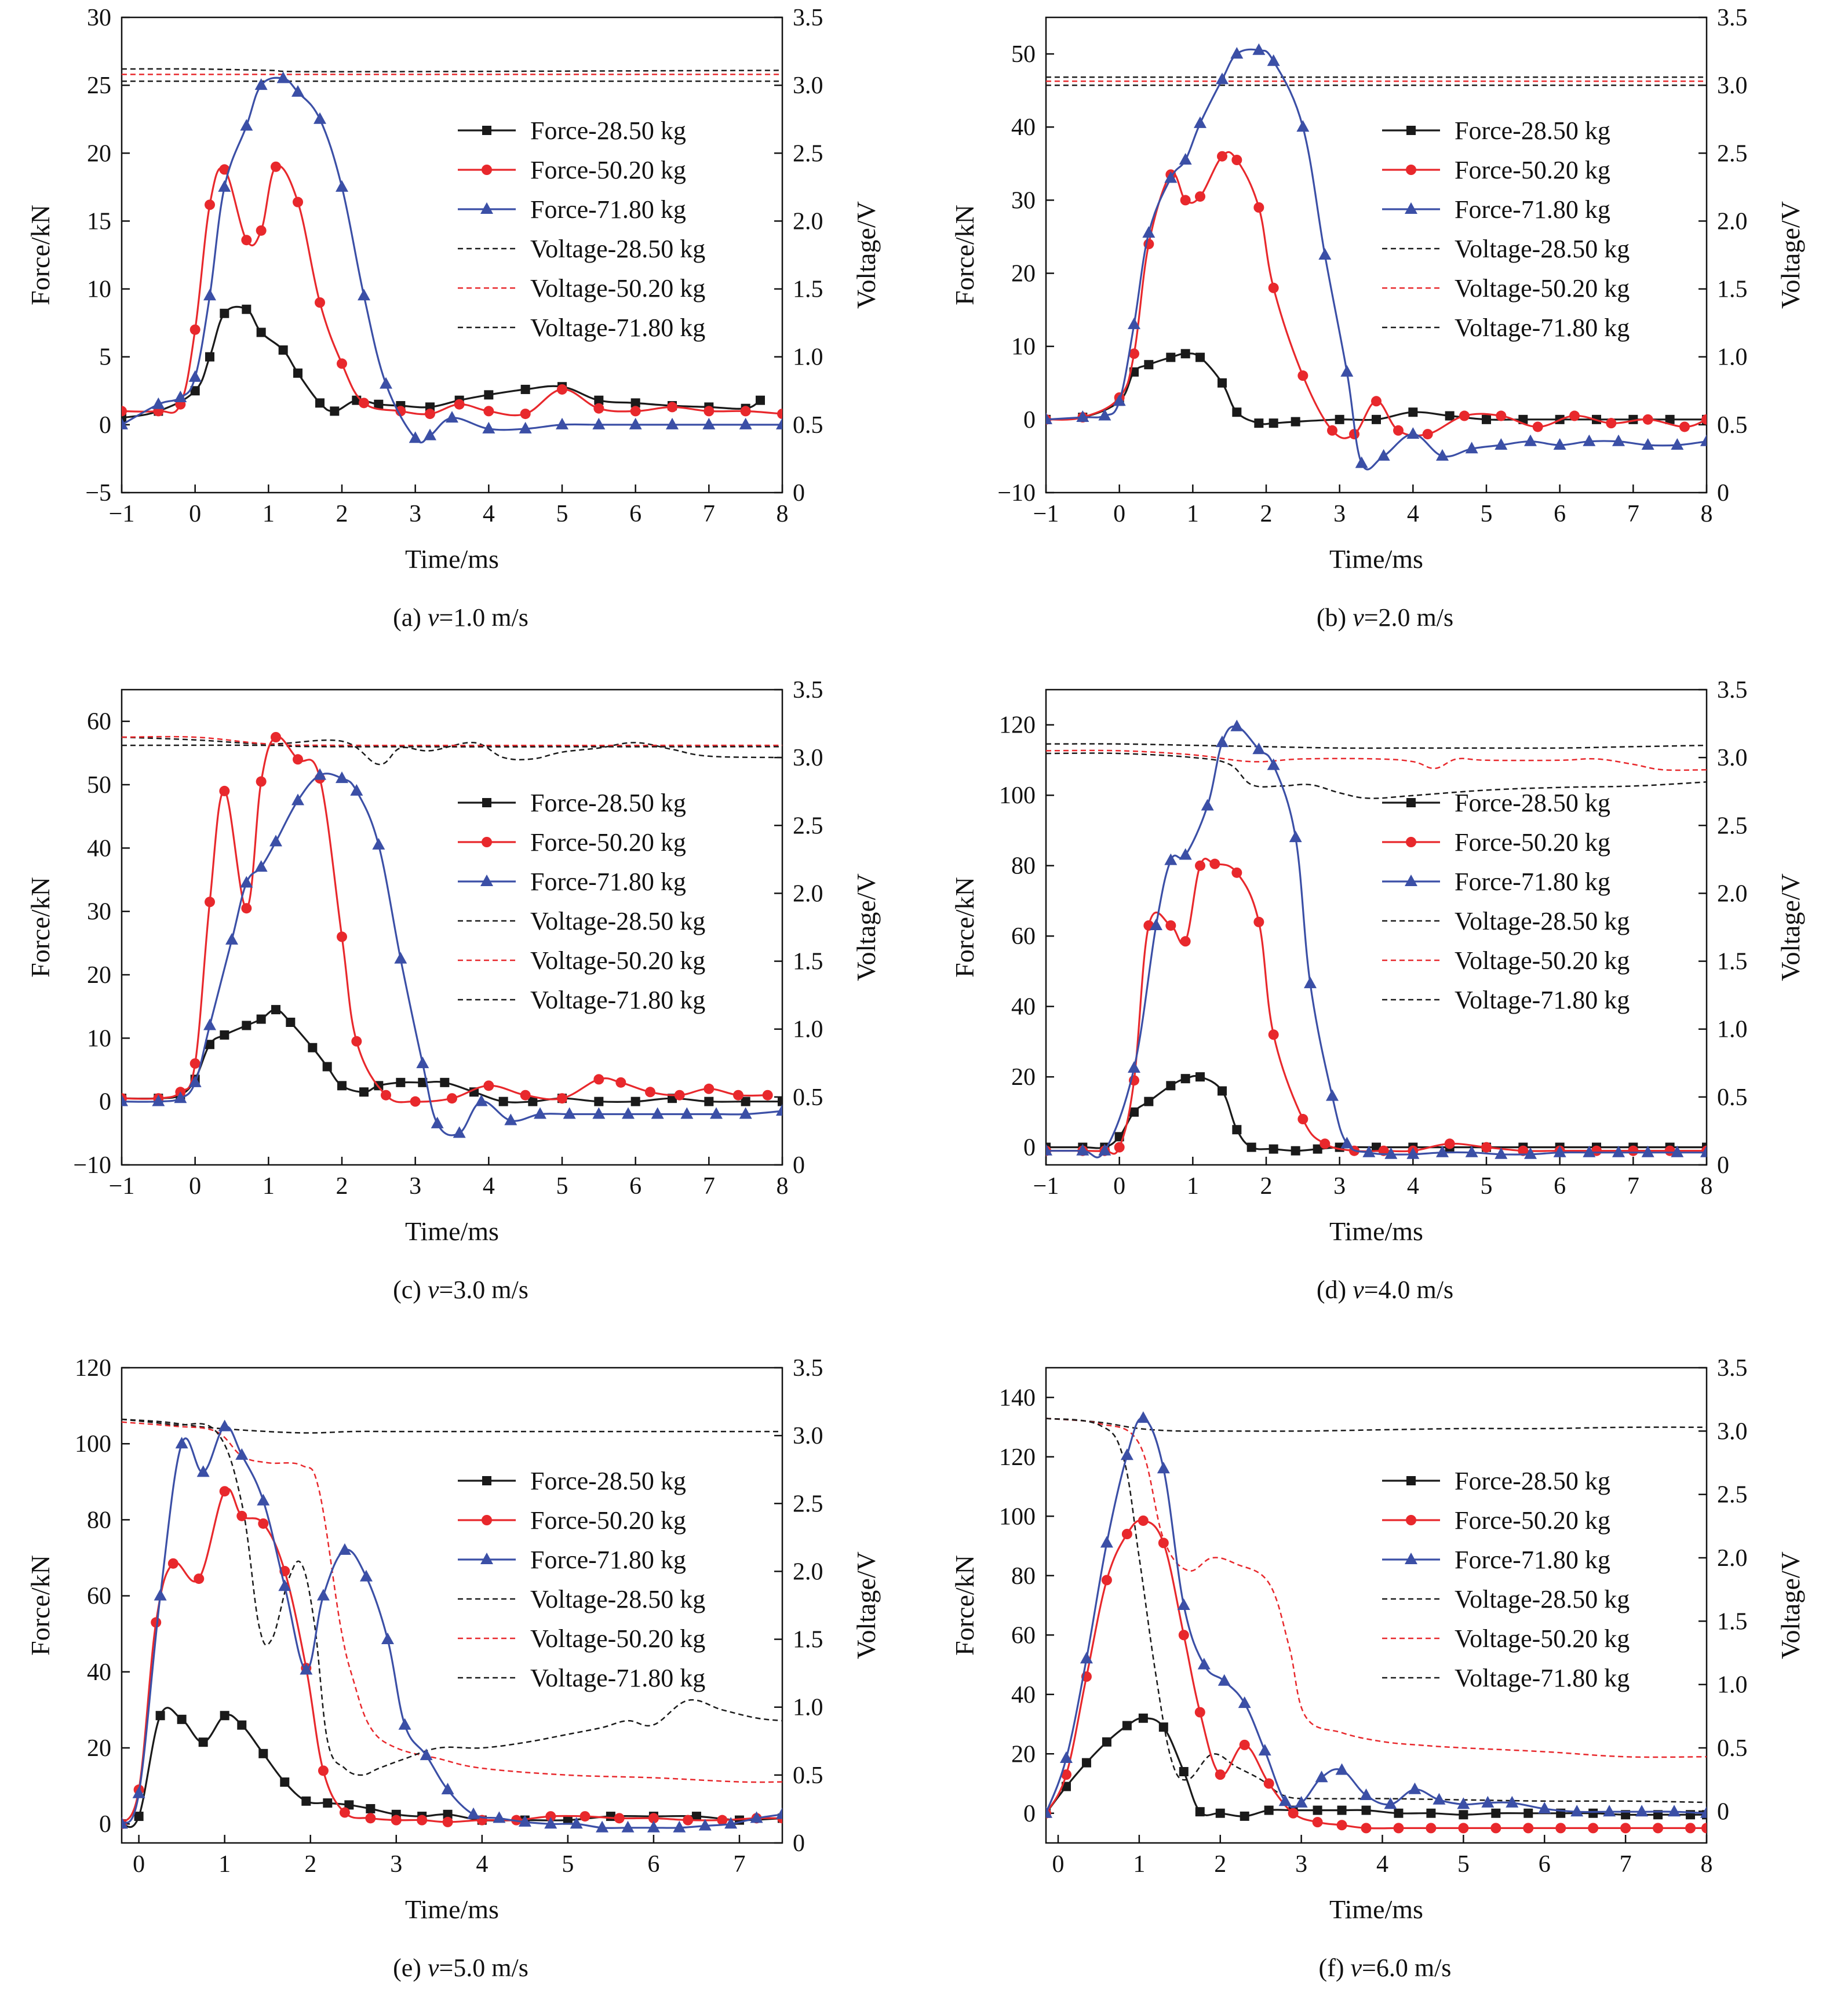 Image resolution: width=1848 pixels, height=2011 pixels. What do you see at coordinates (709, 1186) in the screenshot?
I see `x-tick-label: 7` at bounding box center [709, 1186].